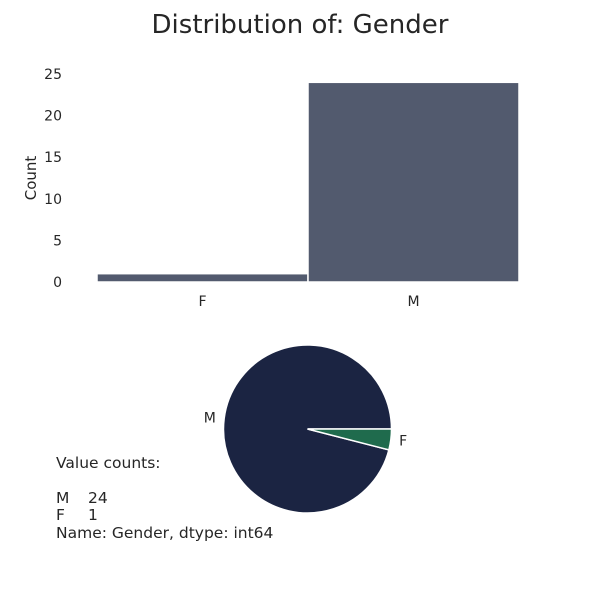  Describe the element at coordinates (350, 439) in the screenshot. I see `pie-slice-F` at that location.